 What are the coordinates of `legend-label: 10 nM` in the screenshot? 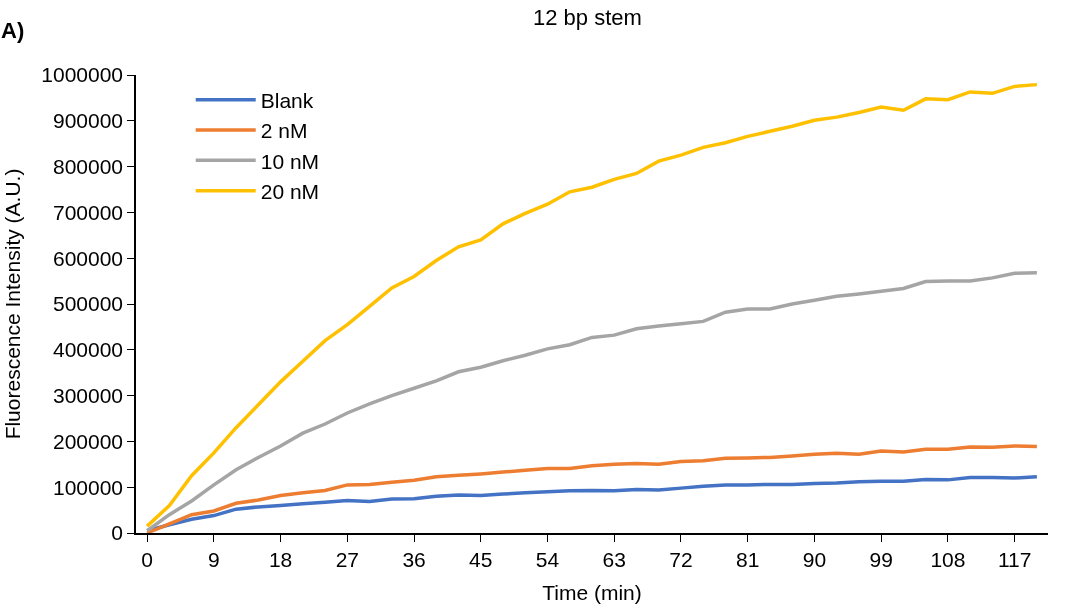 It's located at (290, 161).